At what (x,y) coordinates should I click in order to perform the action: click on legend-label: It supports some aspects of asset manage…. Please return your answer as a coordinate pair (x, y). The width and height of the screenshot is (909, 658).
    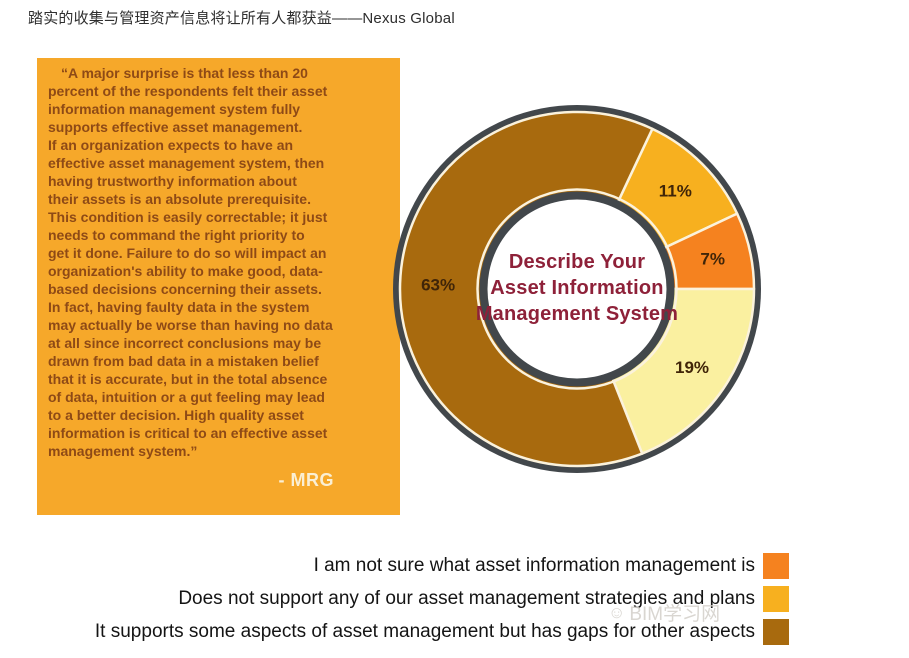
    Looking at the image, I should click on (424, 631).